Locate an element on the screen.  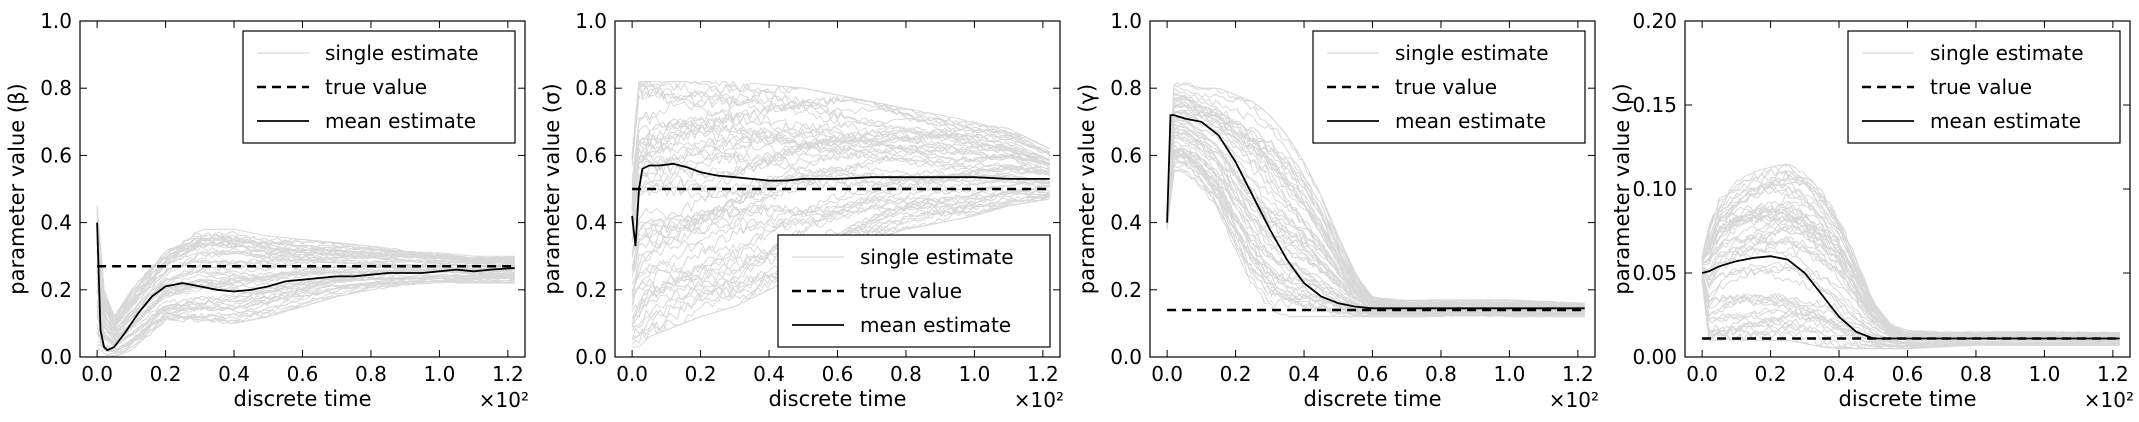
y-tick-label: 0.15 is located at coordinates (1654, 105).